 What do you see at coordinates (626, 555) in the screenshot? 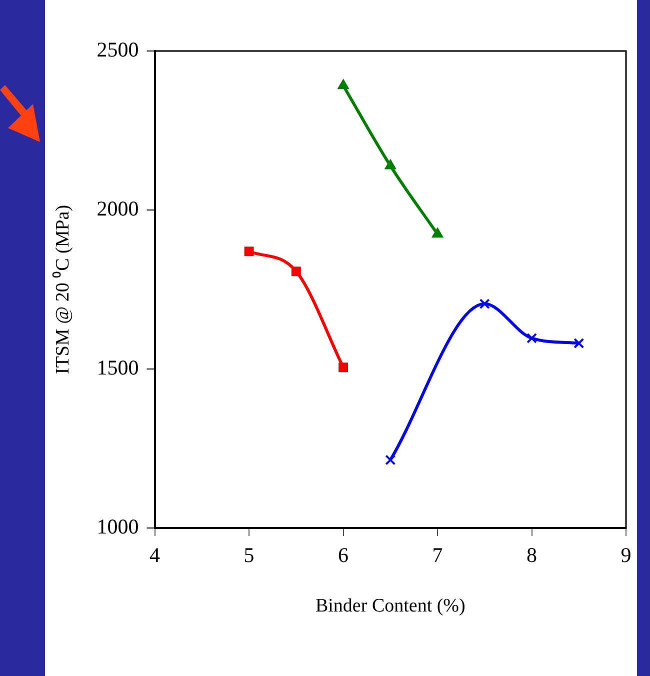
I see `x-tick-label: 9` at bounding box center [626, 555].